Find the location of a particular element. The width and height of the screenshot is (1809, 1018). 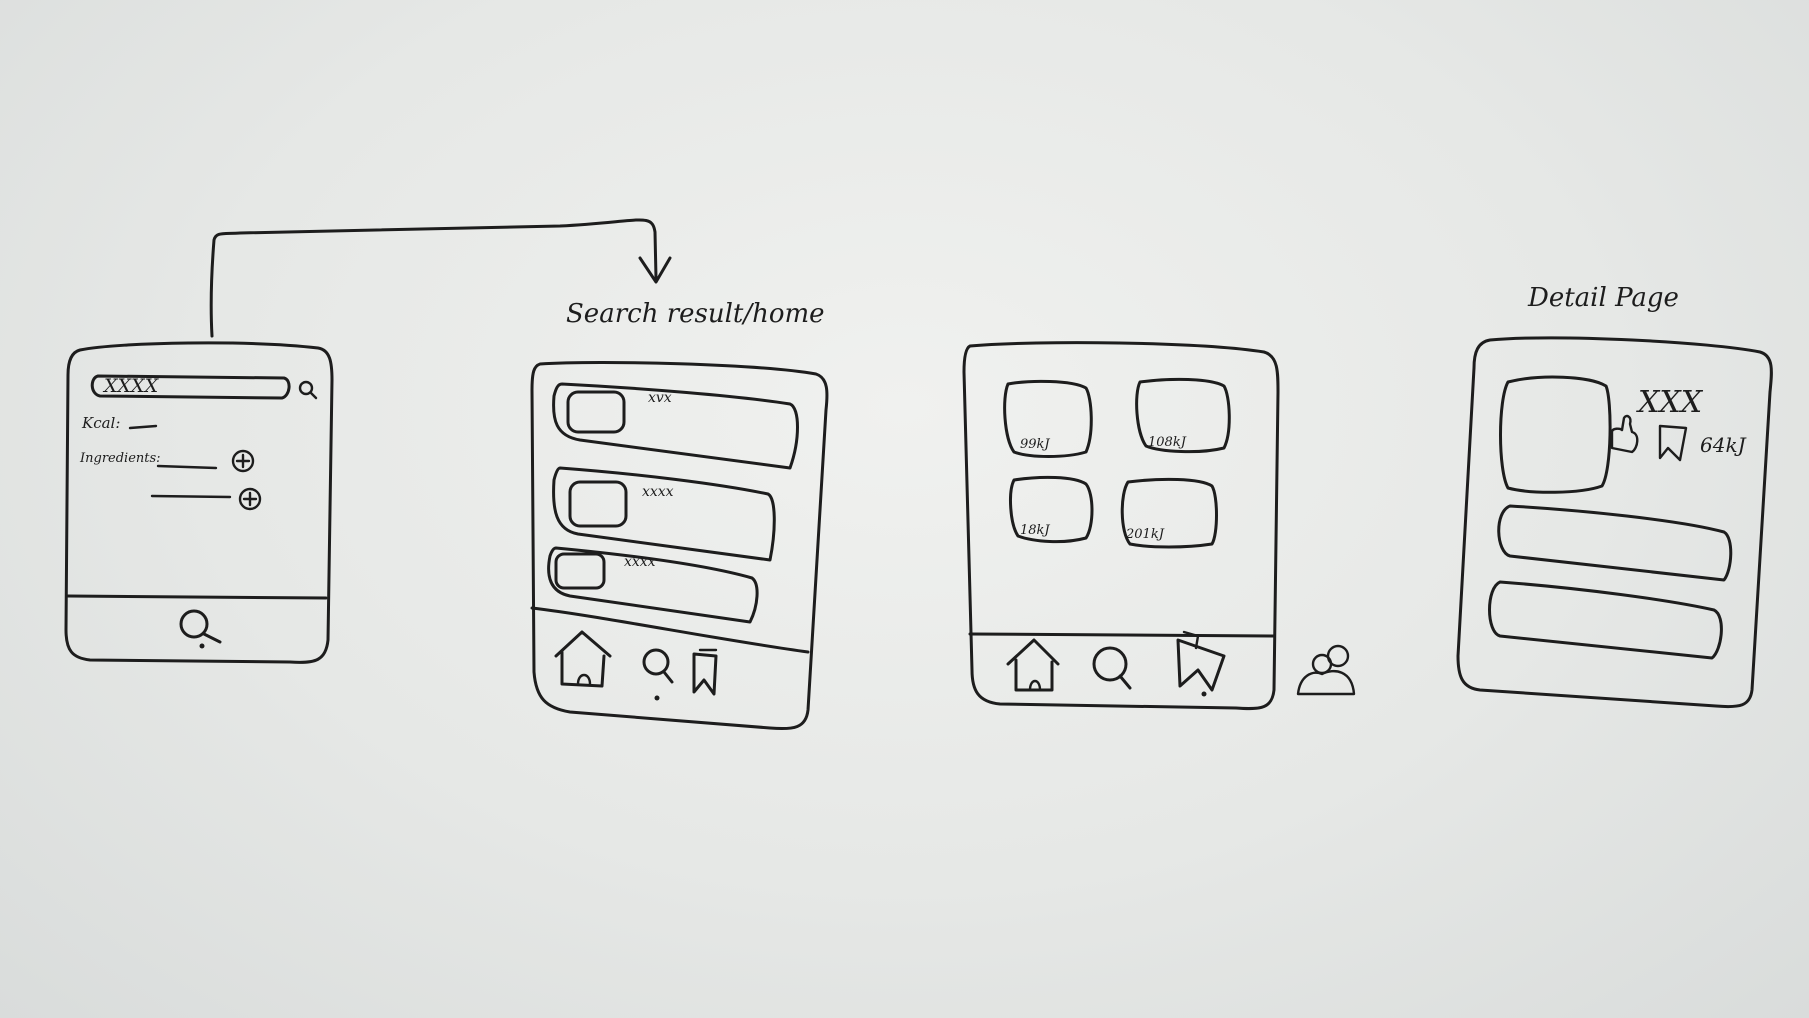

screen-results: Search result/home xvx xxxx xxxx is located at coordinates (679, 515).